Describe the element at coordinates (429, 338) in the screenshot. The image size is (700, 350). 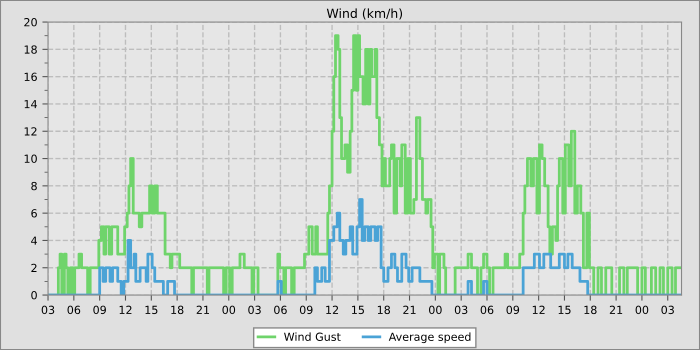
I see `legend-label: Average speed` at that location.